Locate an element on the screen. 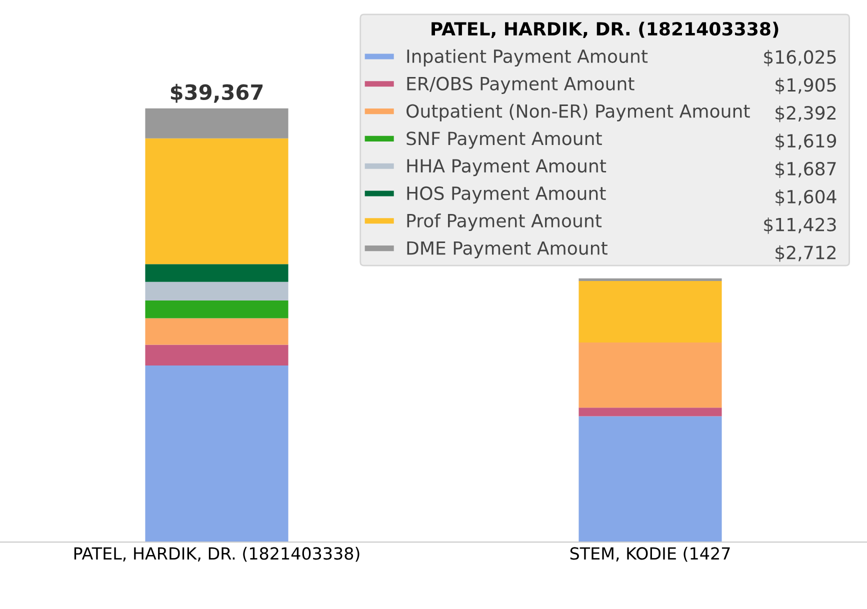 The image size is (867, 609). annotation: $1,687 is located at coordinates (806, 170).